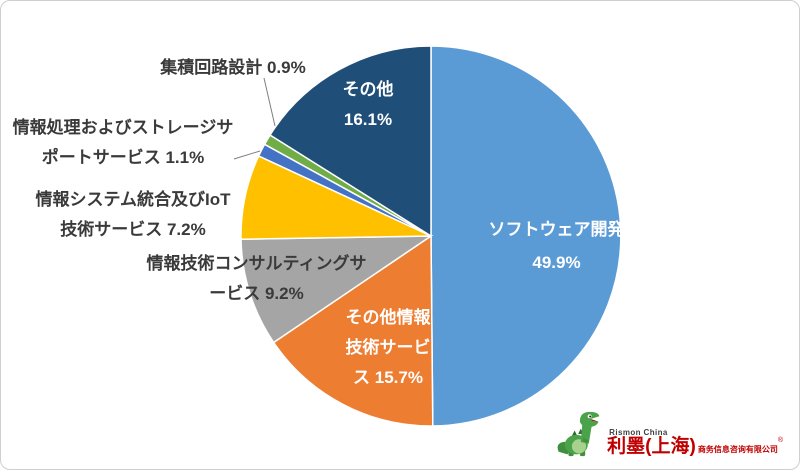 The width and height of the screenshot is (800, 470). I want to click on dinosaur-logo-icon, so click(578, 434).